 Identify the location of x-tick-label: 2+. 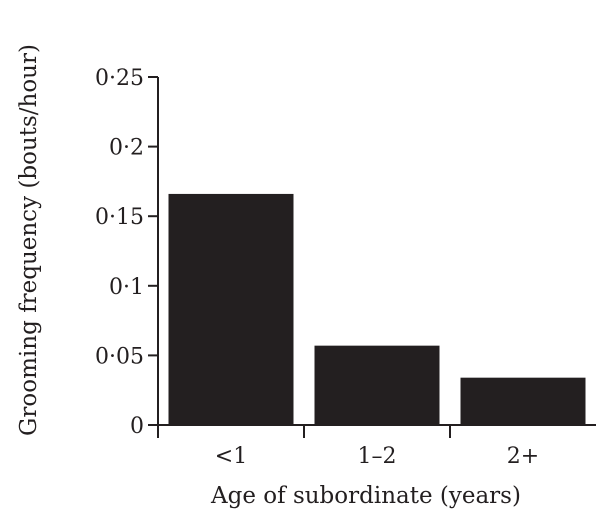
(523, 456).